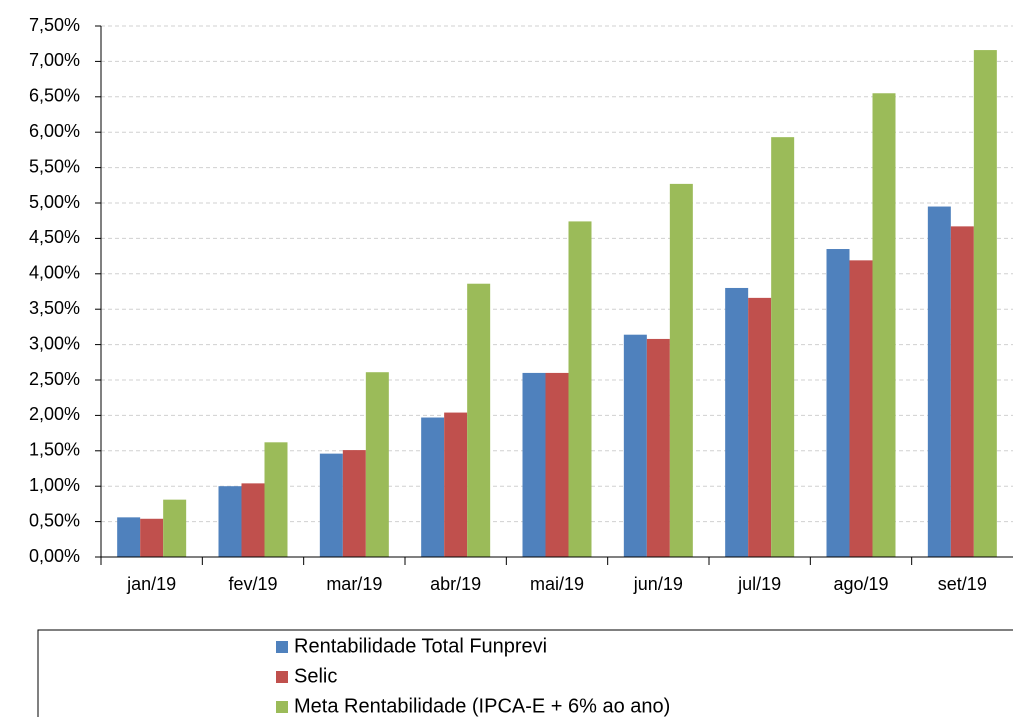 The width and height of the screenshot is (1013, 717). I want to click on y-tick-label: 4,00%, so click(54, 273).